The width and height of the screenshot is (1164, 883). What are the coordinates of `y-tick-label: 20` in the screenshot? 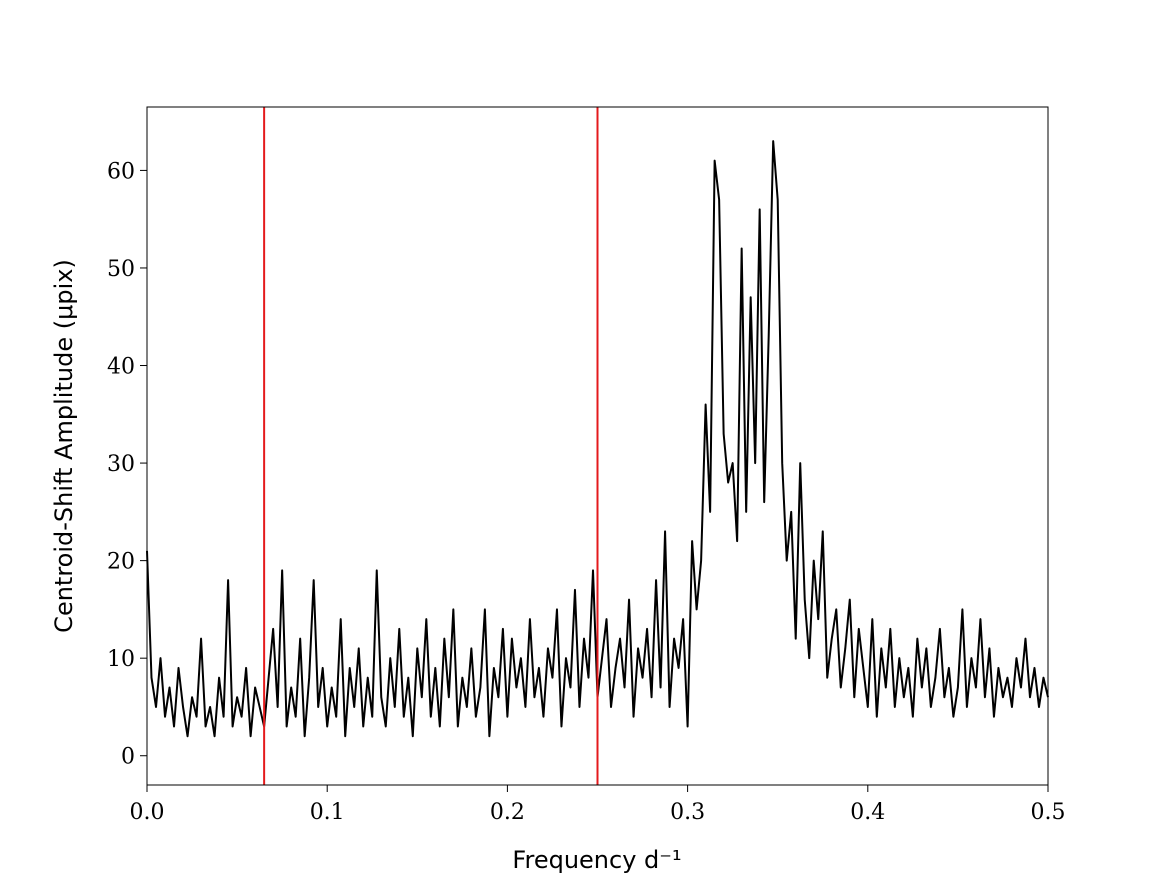 It's located at (121, 562).